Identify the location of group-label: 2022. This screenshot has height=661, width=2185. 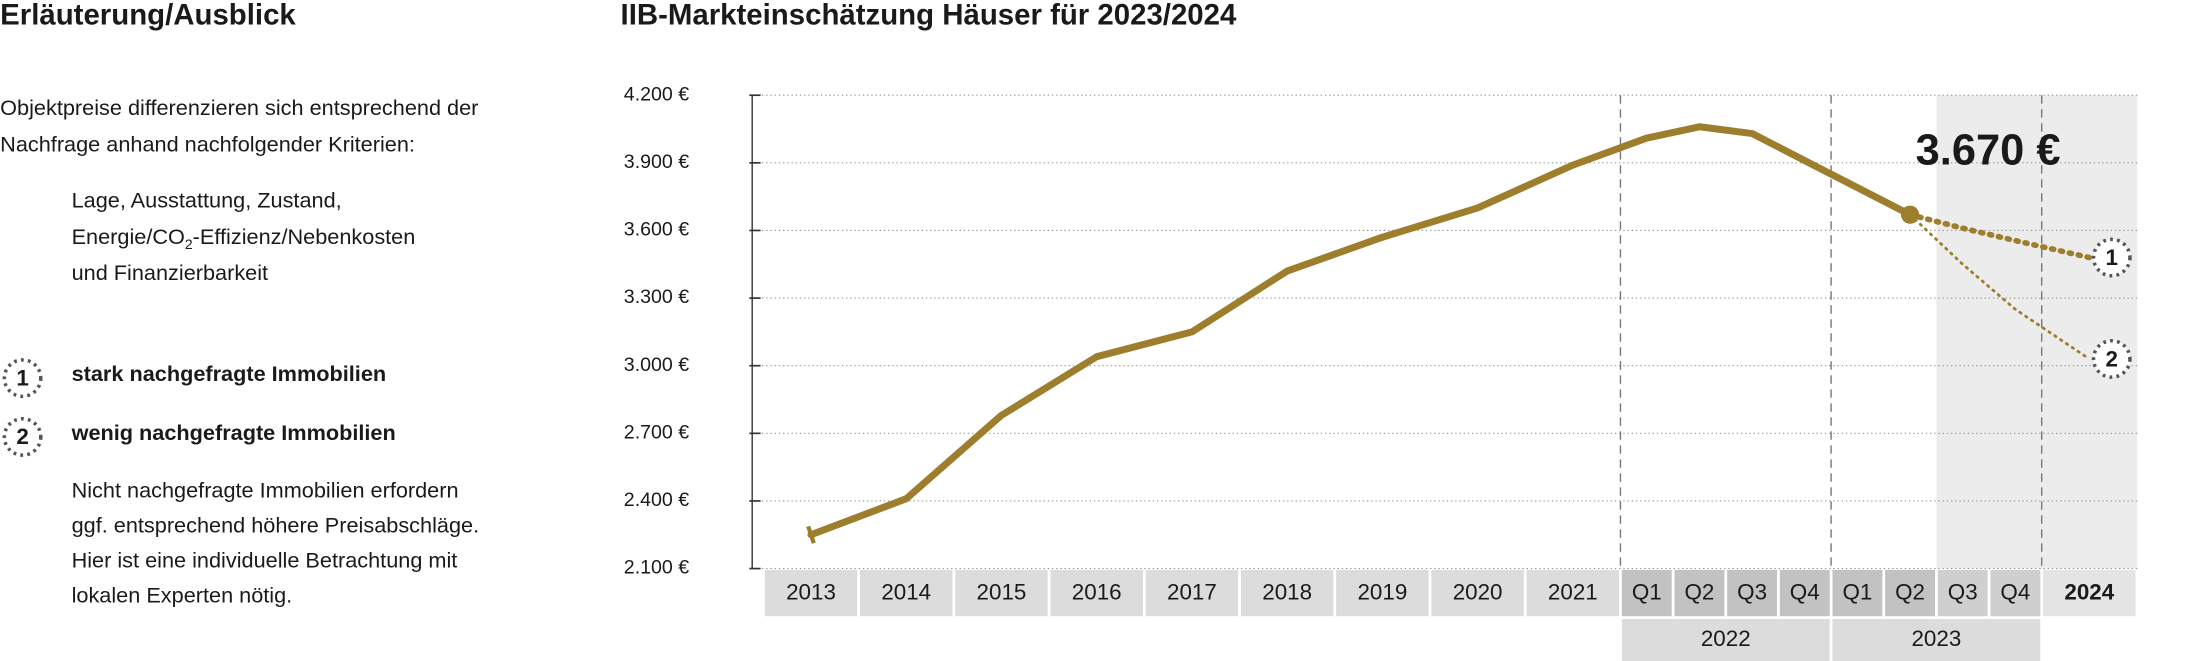
(1726, 638).